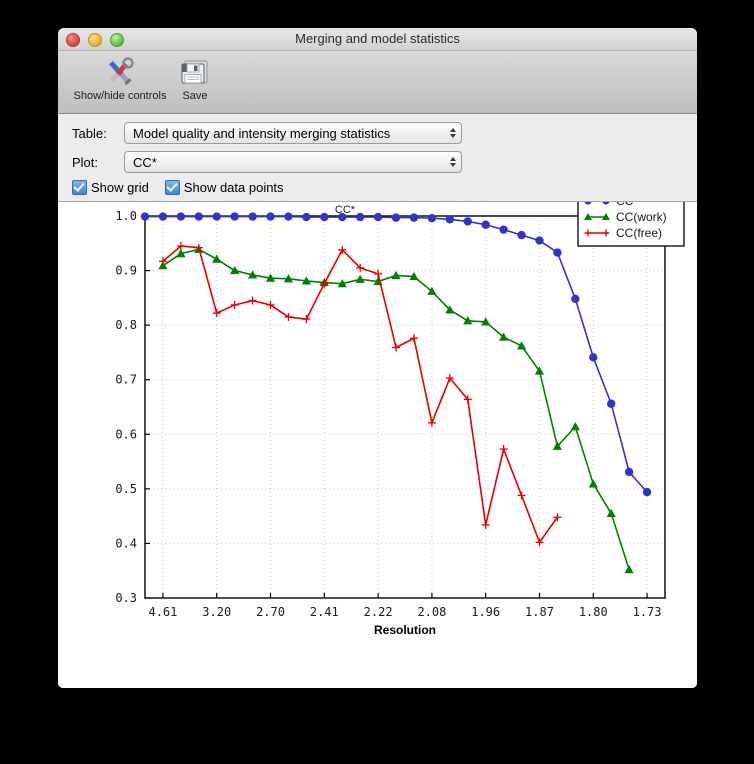 This screenshot has height=764, width=754. What do you see at coordinates (647, 612) in the screenshot?
I see `svg-text: 1.73` at bounding box center [647, 612].